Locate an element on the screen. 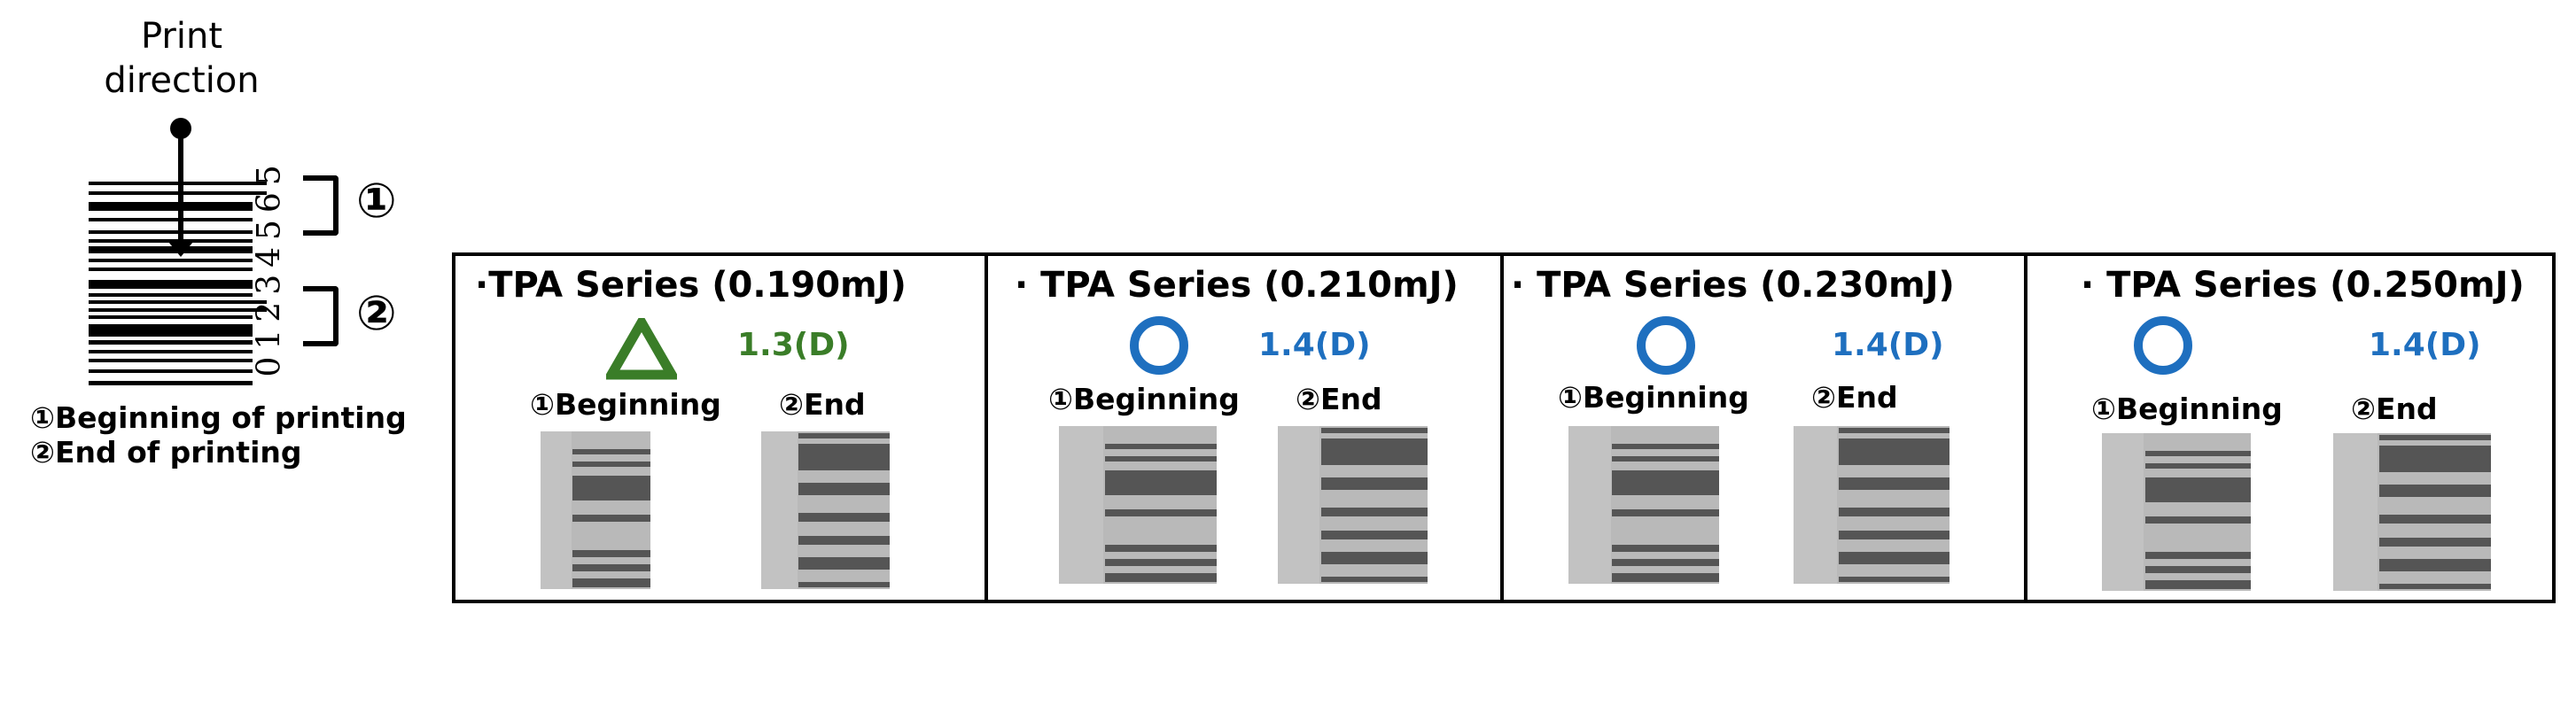 The width and height of the screenshot is (2576, 706). marker-beginning: ① is located at coordinates (376, 201).